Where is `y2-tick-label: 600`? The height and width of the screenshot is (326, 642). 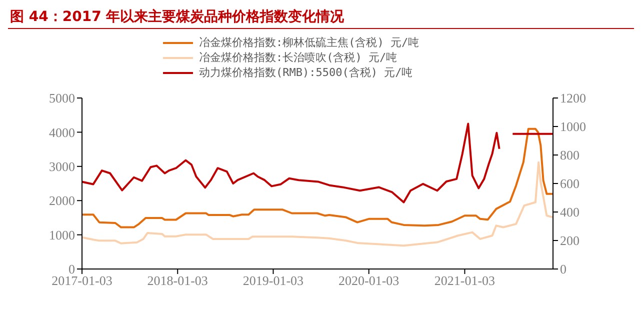 y2-tick-label: 600 is located at coordinates (570, 184).